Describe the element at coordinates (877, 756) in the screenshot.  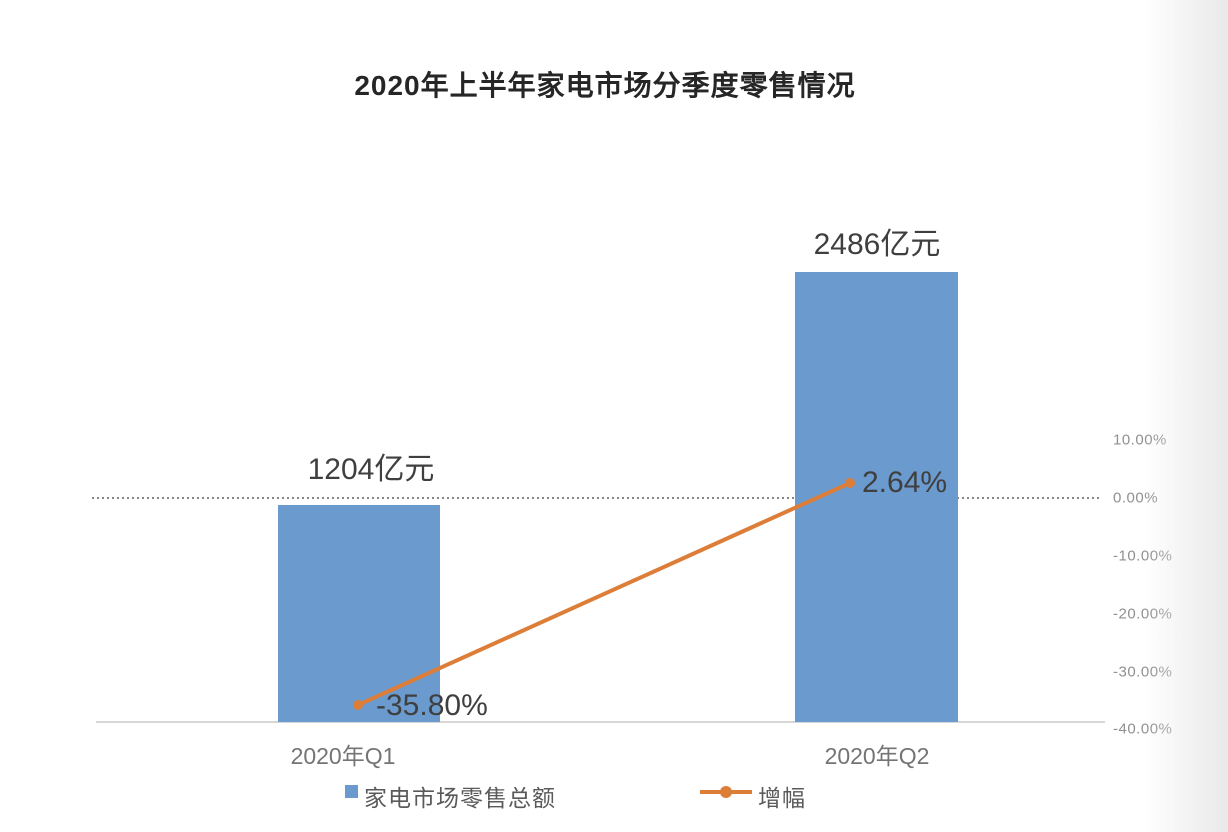
I see `category-label-q2: 2020年Q2` at that location.